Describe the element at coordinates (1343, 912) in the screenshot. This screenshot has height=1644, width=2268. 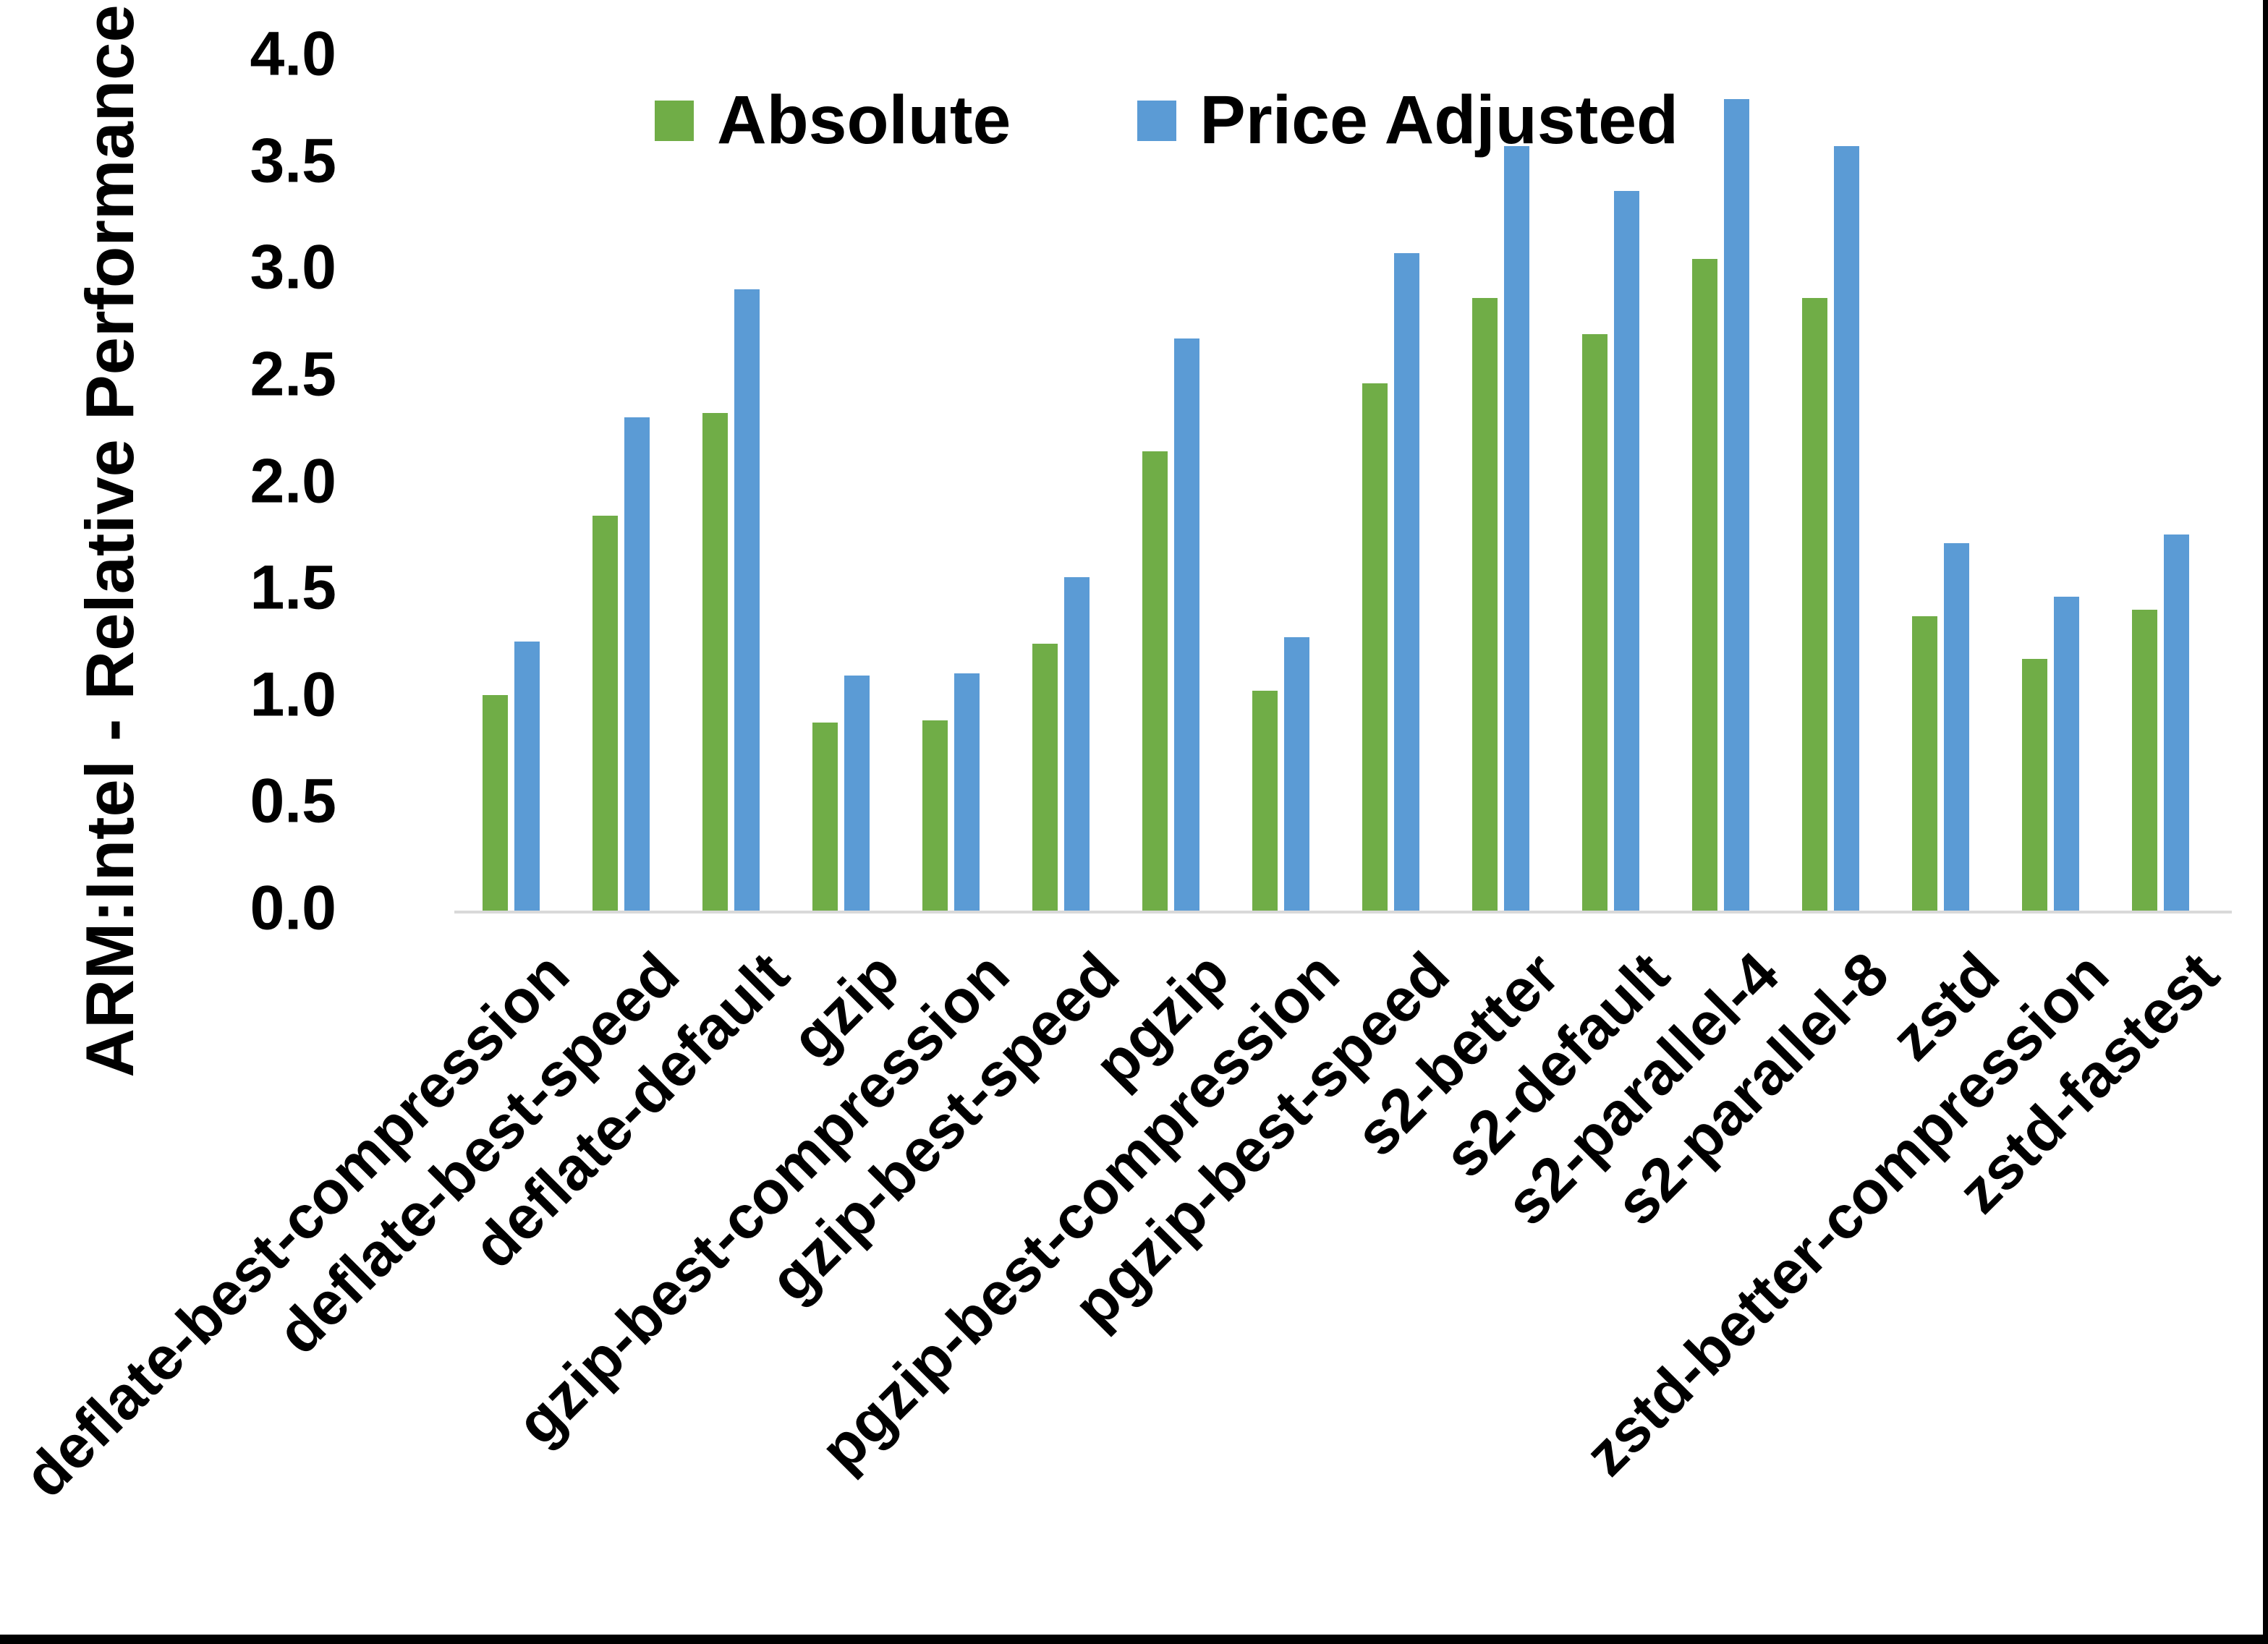
I see `x-axis-line` at that location.